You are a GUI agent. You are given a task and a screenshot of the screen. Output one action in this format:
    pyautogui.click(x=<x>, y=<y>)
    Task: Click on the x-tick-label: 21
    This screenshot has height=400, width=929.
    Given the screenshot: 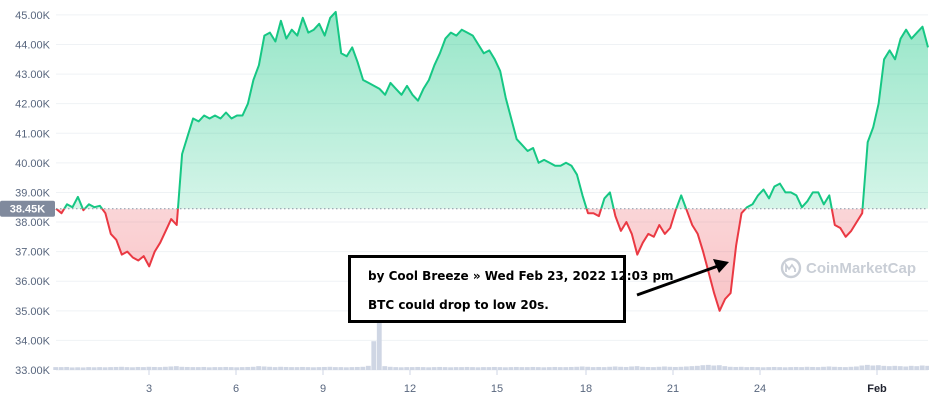 What is the action you would take?
    pyautogui.click(x=673, y=389)
    